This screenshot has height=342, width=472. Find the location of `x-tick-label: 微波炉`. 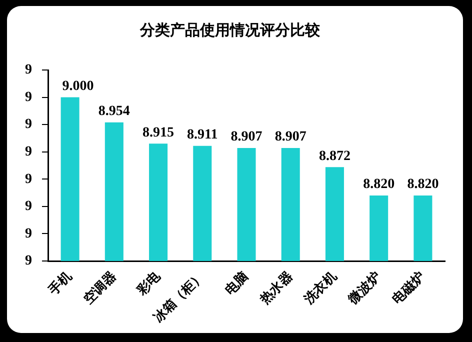

x-tick-label: 微波炉 is located at coordinates (364, 288).